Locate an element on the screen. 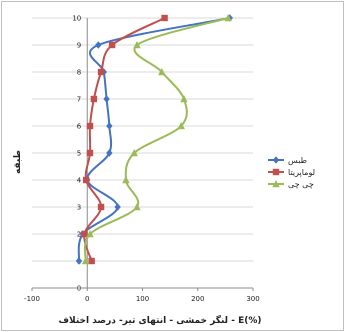 The width and height of the screenshot is (345, 332). legend-item: طبس is located at coordinates (287, 160).